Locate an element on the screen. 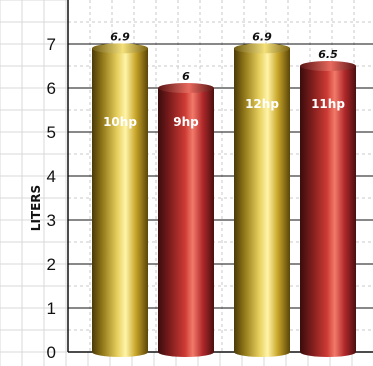 The height and width of the screenshot is (366, 373). y-tick-label: 7 is located at coordinates (51, 44).